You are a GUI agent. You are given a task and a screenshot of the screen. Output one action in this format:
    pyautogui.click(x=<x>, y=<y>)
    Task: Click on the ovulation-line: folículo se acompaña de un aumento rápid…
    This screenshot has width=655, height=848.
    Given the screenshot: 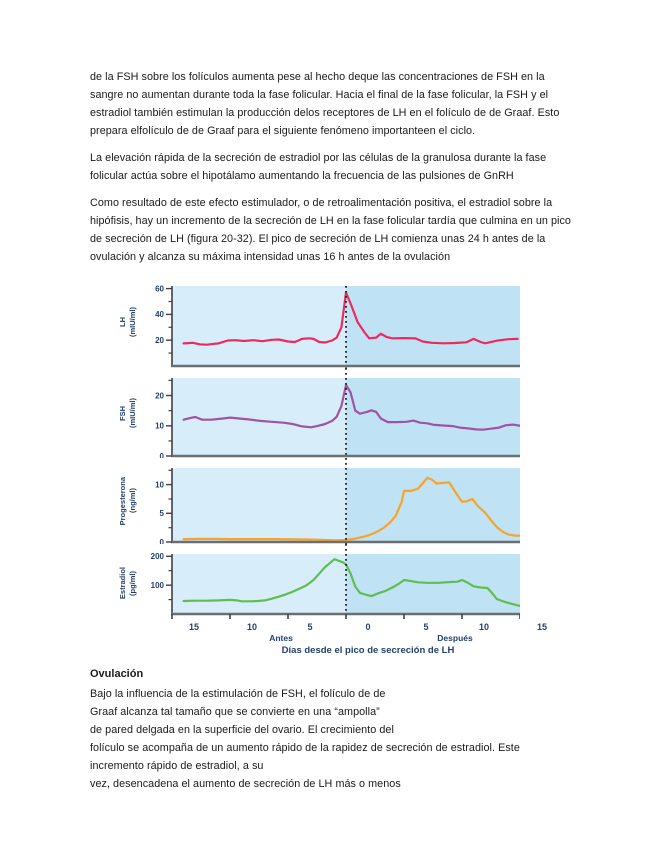 What is the action you would take?
    pyautogui.click(x=305, y=748)
    